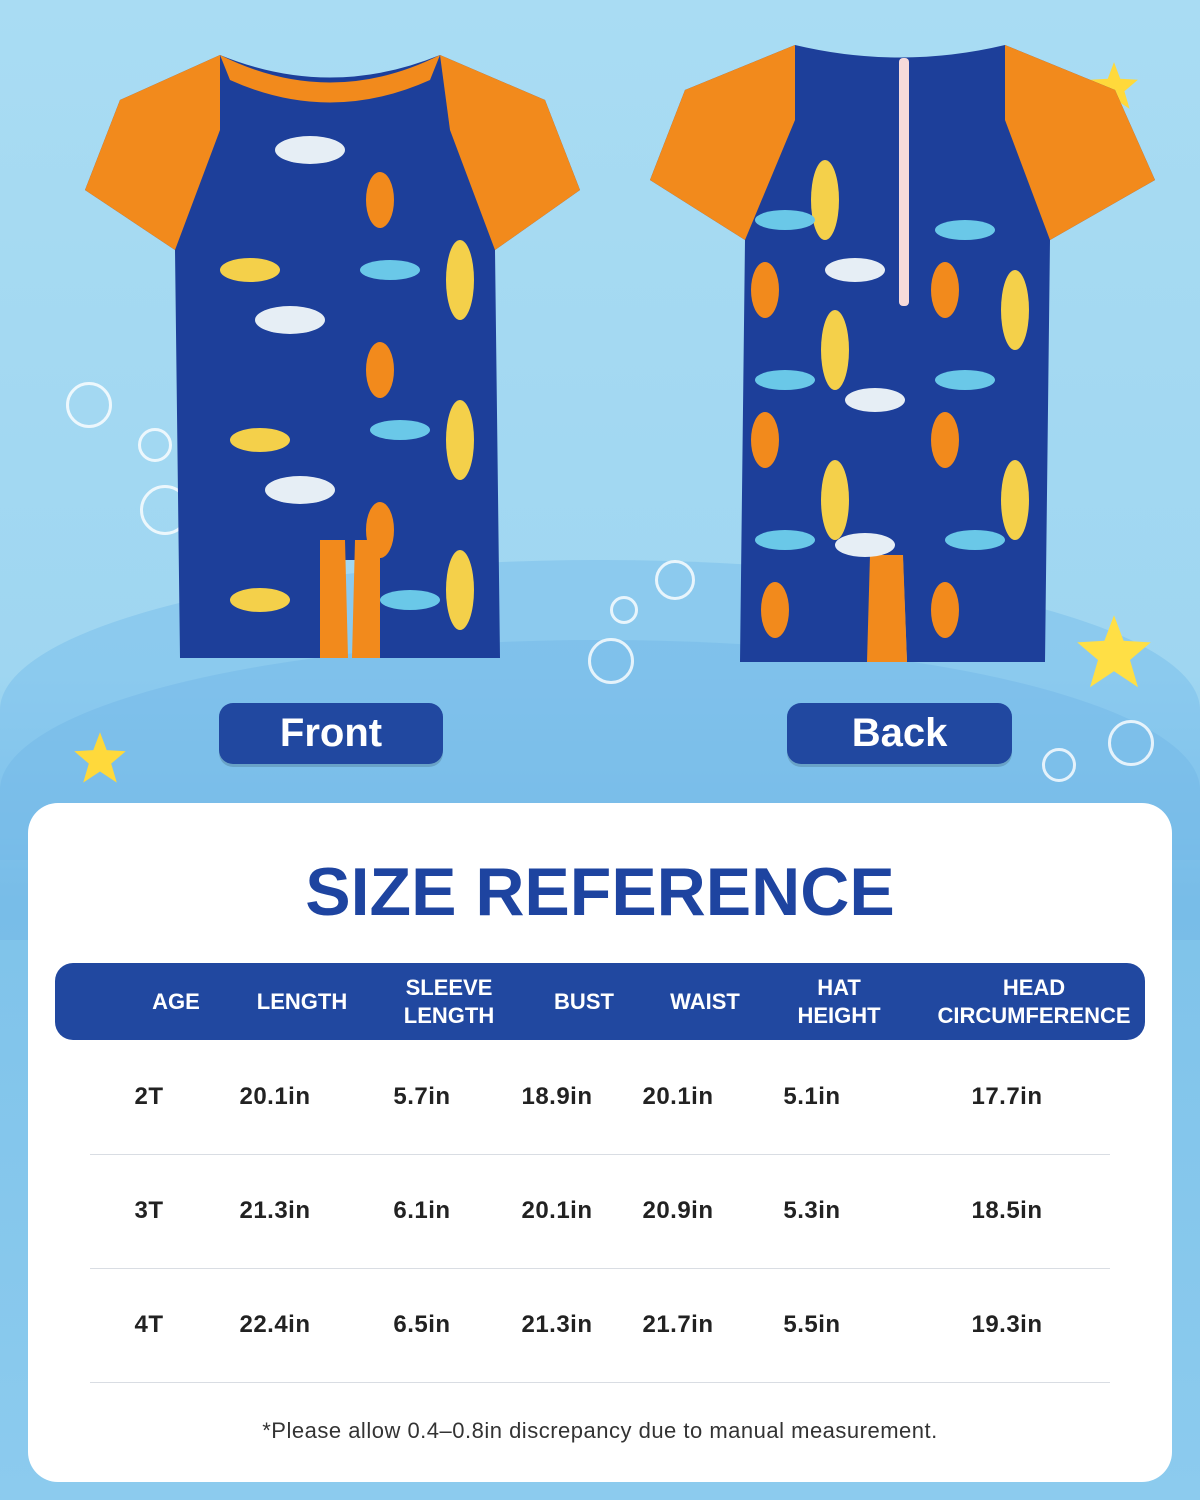 Image resolution: width=1200 pixels, height=1500 pixels. Describe the element at coordinates (149, 1096) in the screenshot. I see `table-cell: 2T` at that location.